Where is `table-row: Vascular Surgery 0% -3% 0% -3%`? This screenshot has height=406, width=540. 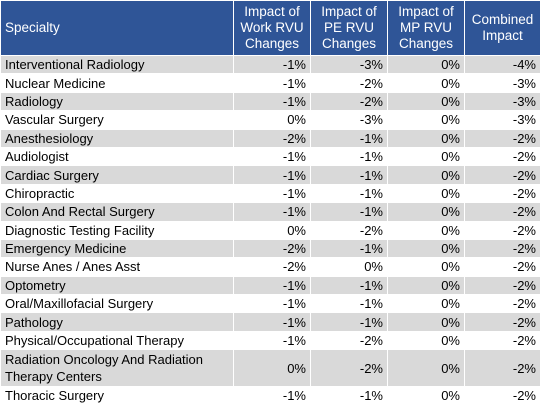 table-row: Vascular Surgery 0% -3% 0% -3% is located at coordinates (270, 120).